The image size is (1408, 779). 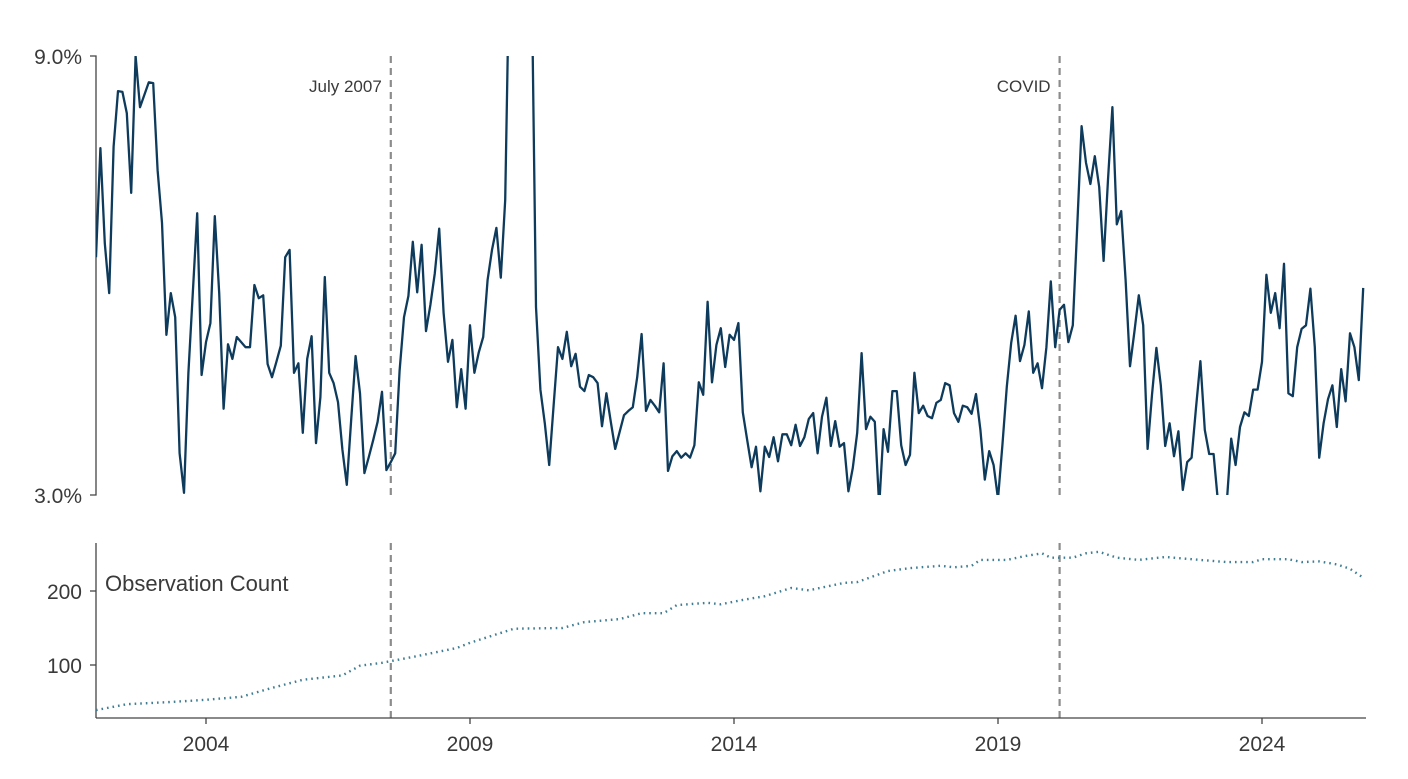 What do you see at coordinates (345, 86) in the screenshot?
I see `event-label-july-2007: July 2007` at bounding box center [345, 86].